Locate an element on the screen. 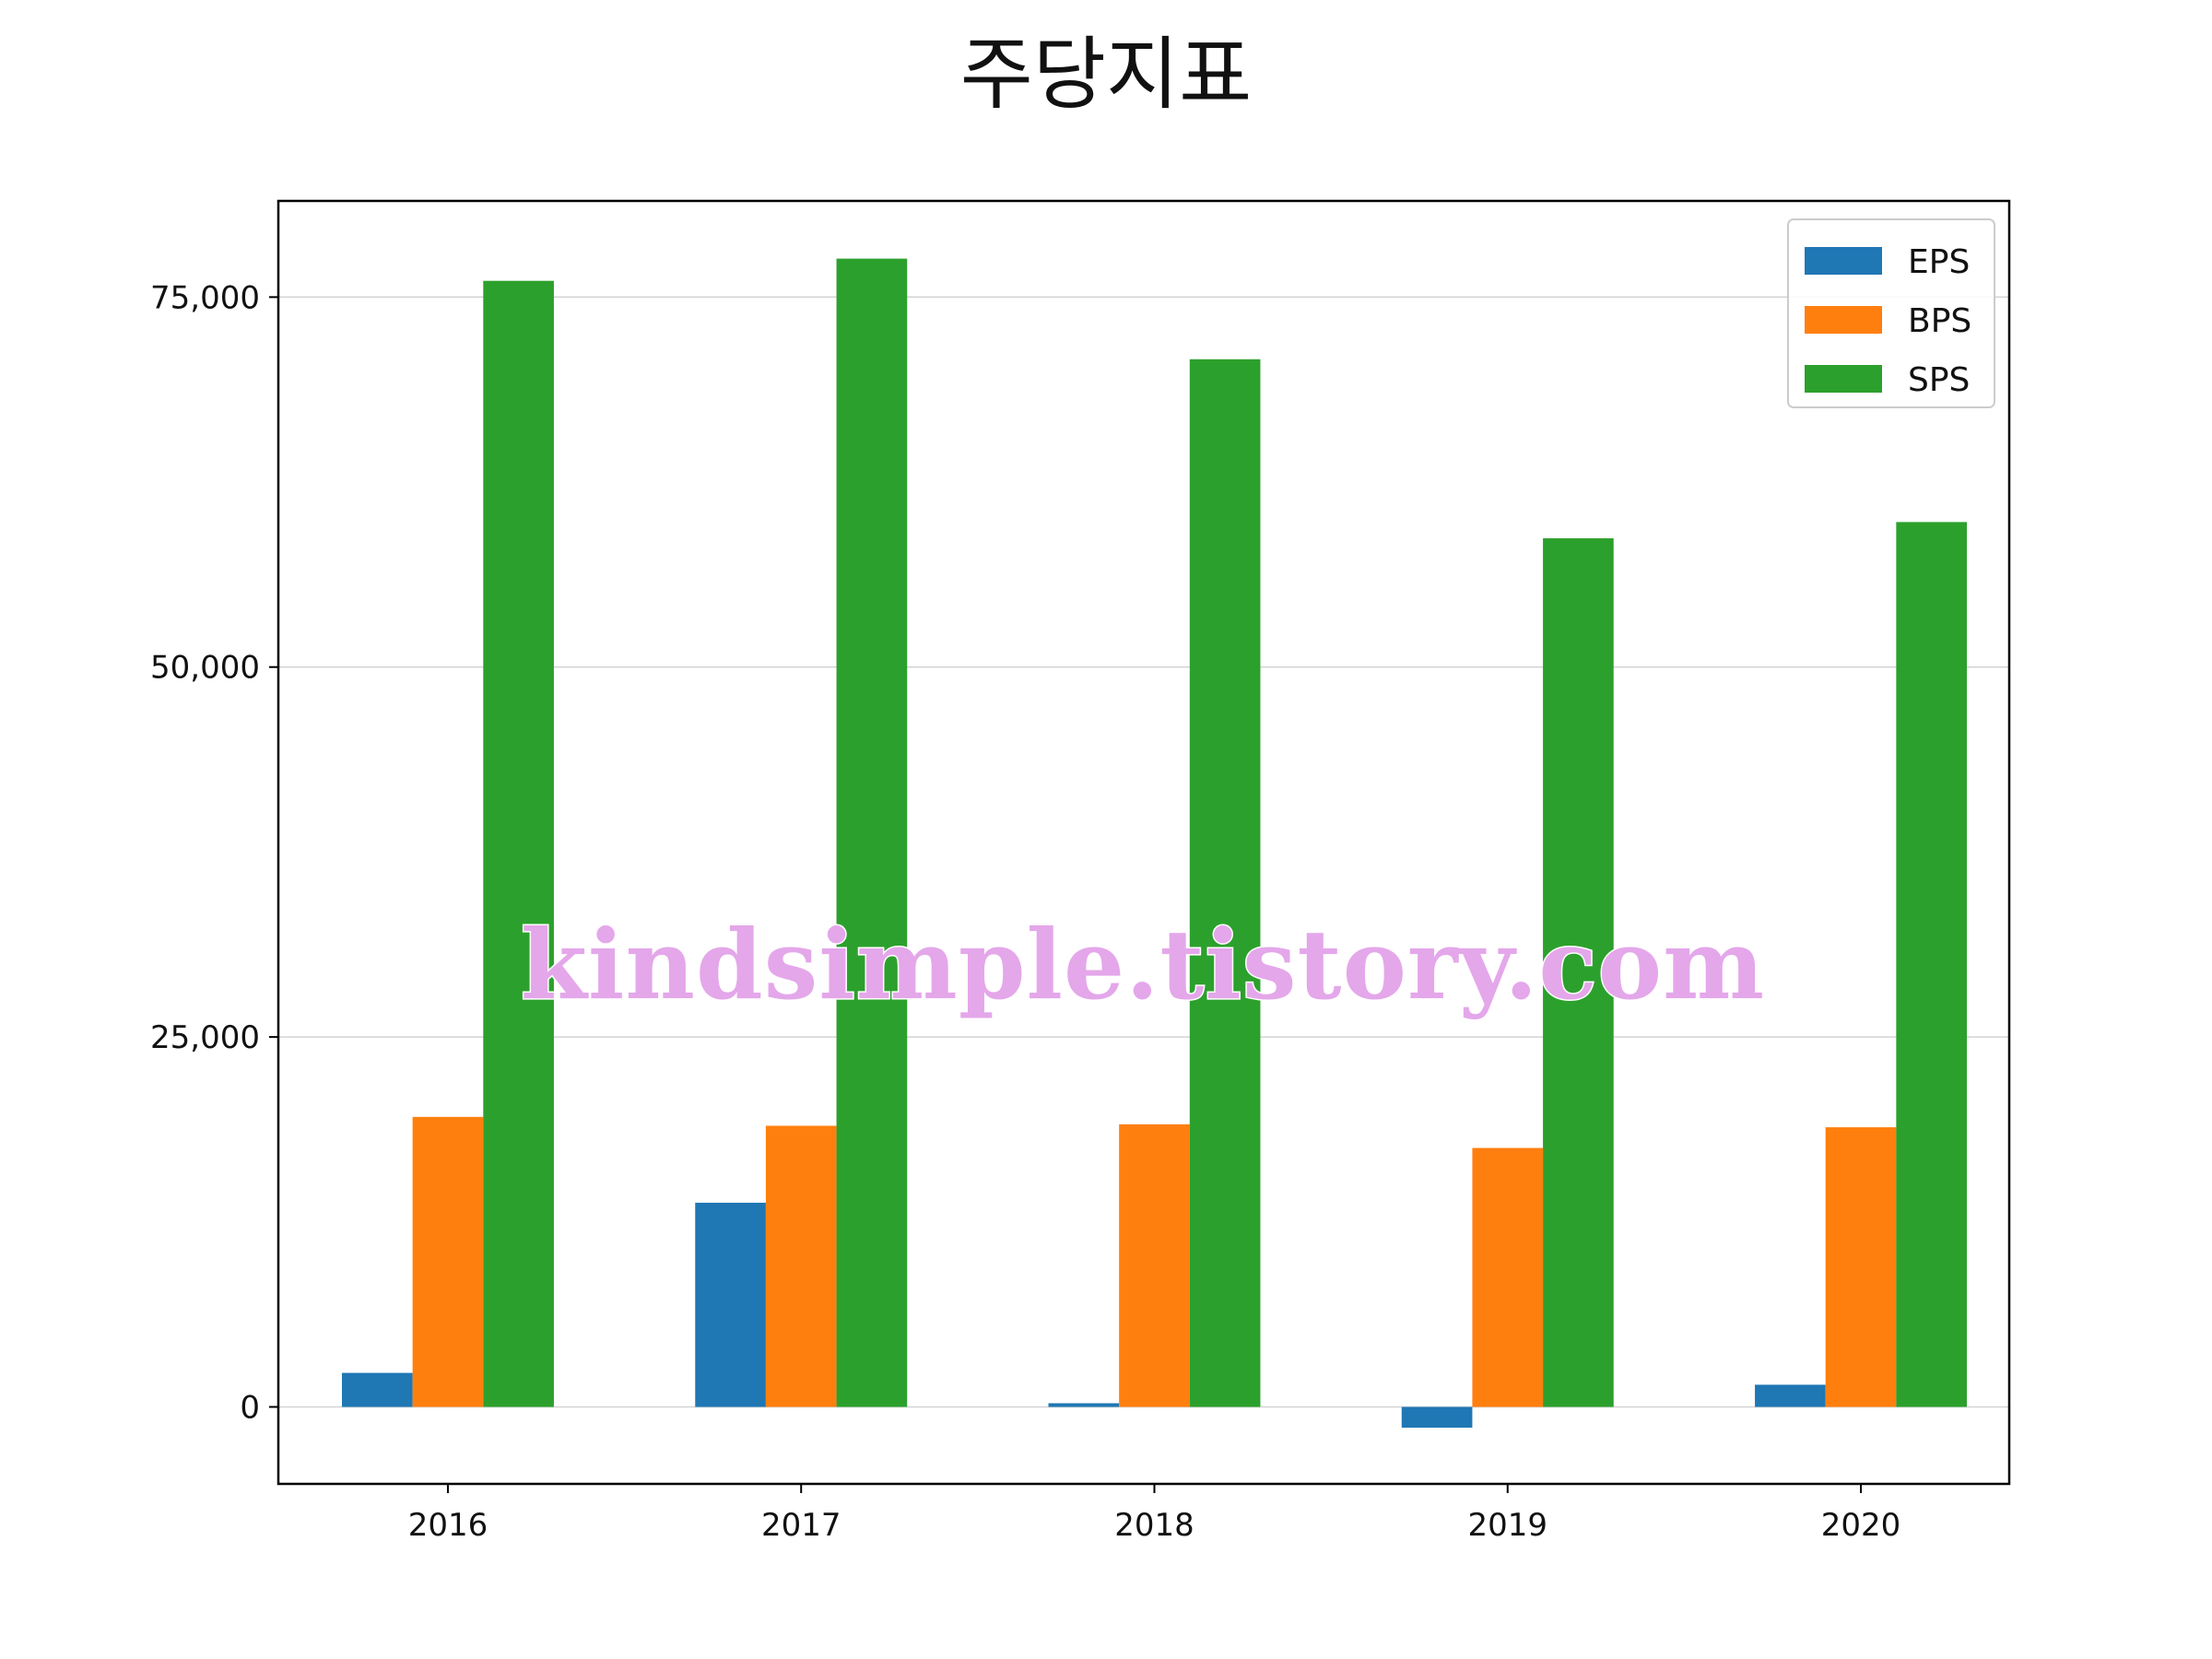 The image size is (2212, 1659). bar-sps-2016 is located at coordinates (518, 843).